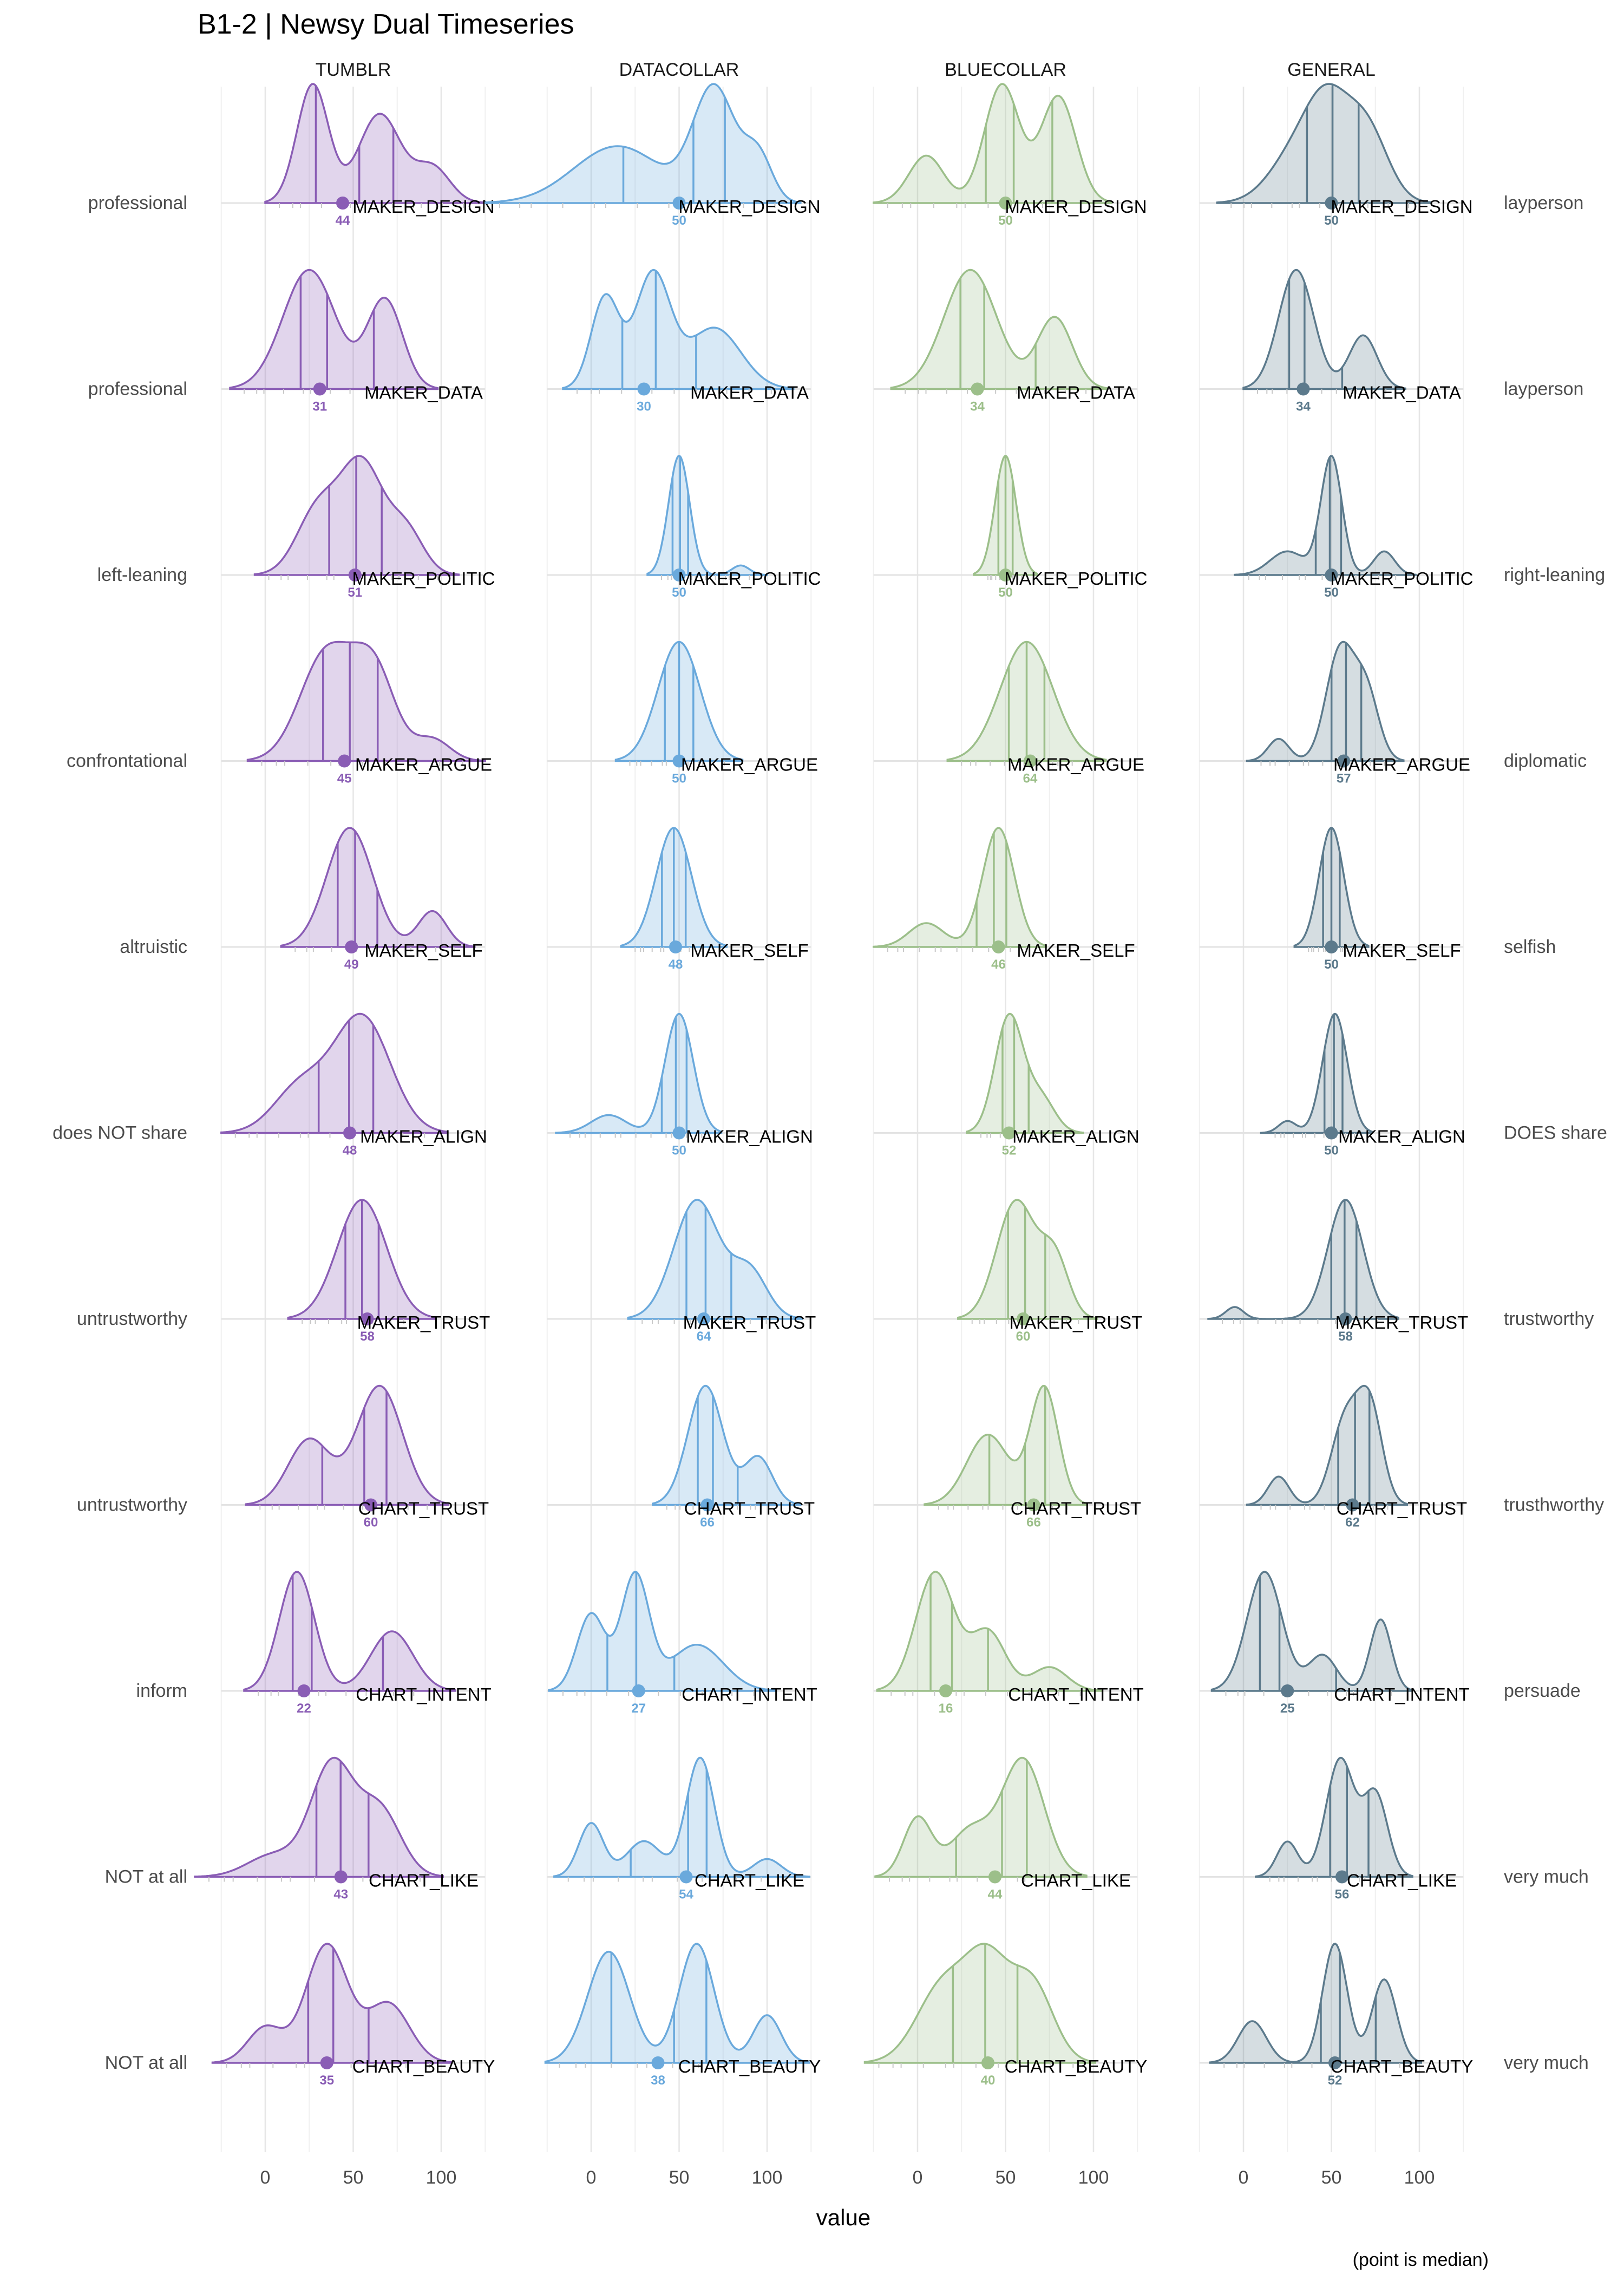 The height and width of the screenshot is (2274, 1624). Describe the element at coordinates (658, 2080) in the screenshot. I see `median-label: 38` at that location.